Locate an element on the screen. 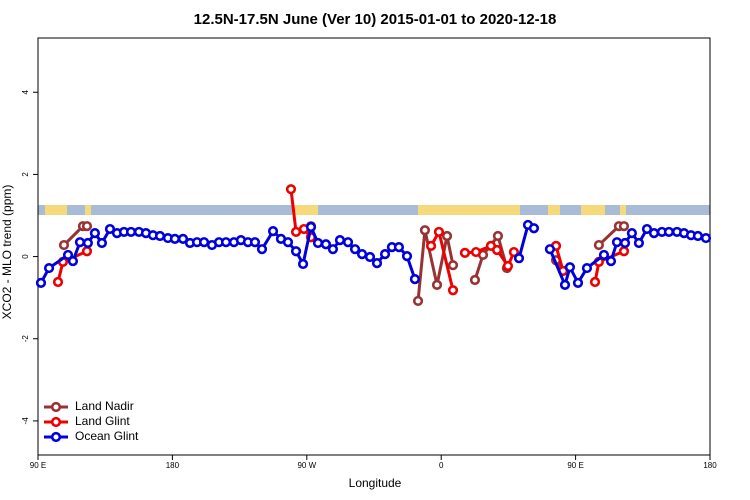  land-ocean-strip is located at coordinates (374, 210).